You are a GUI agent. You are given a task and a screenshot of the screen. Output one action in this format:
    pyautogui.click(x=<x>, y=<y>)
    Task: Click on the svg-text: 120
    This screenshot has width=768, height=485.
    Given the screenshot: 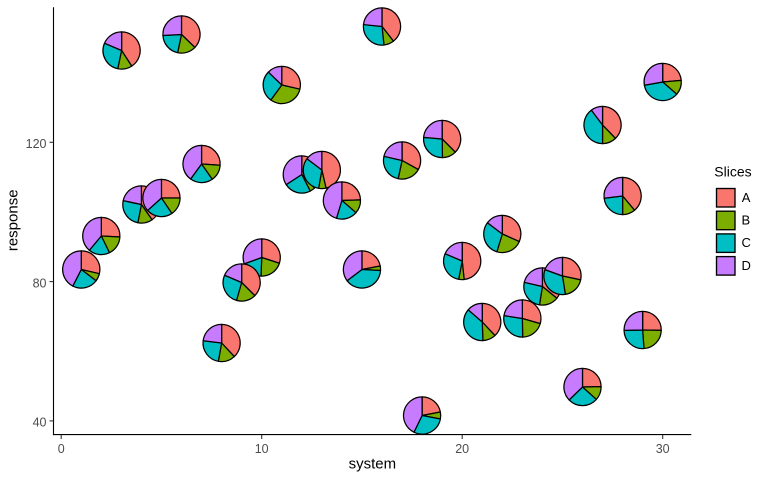 What is the action you would take?
    pyautogui.click(x=36, y=144)
    